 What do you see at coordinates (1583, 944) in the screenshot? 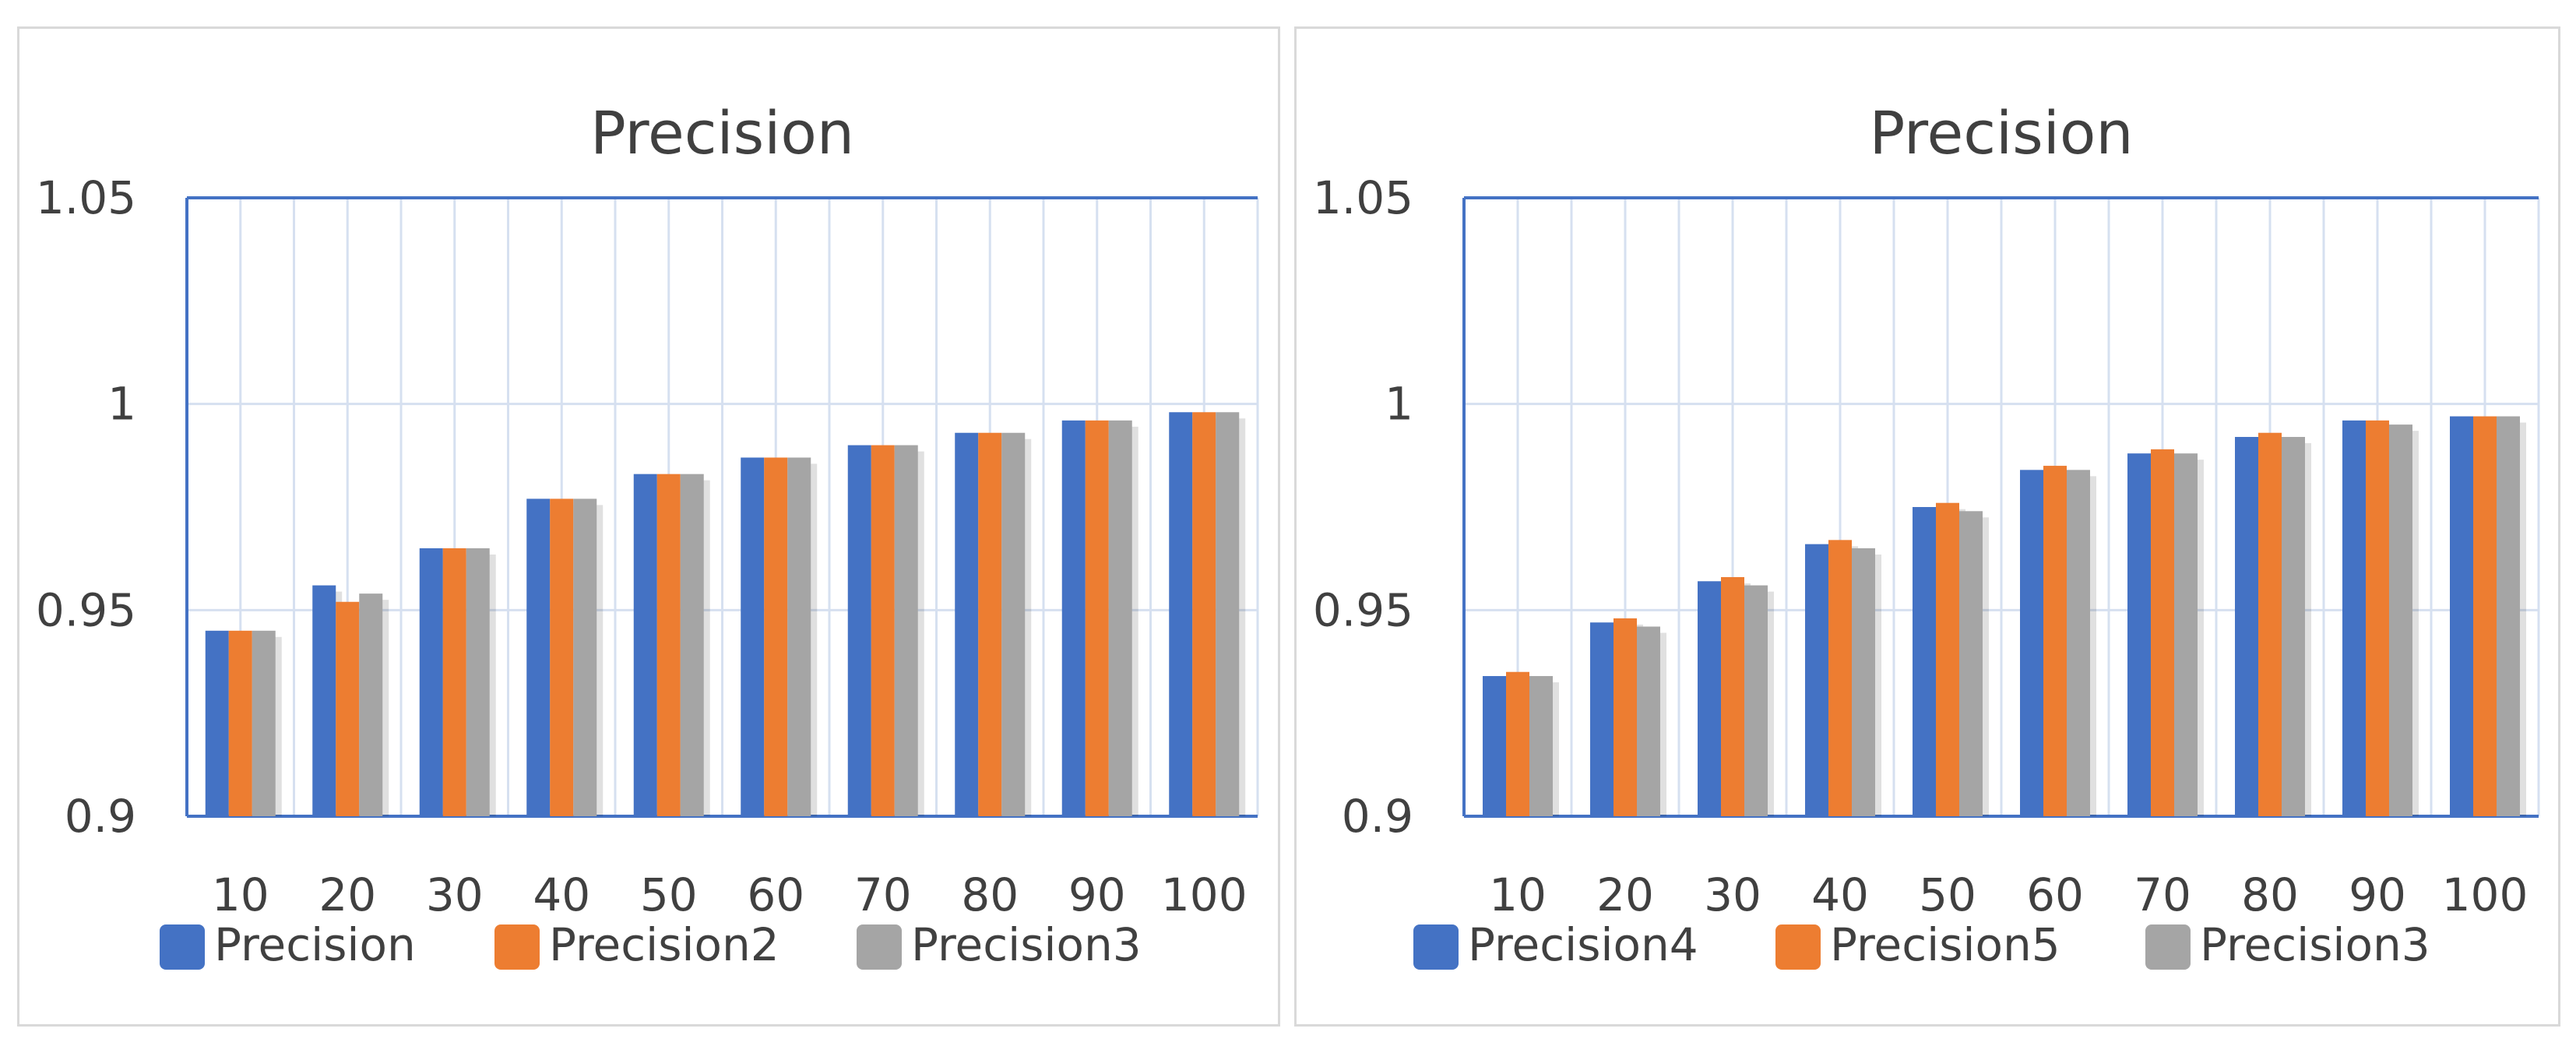
I see `legend-label-precision4: Precision4` at bounding box center [1583, 944].